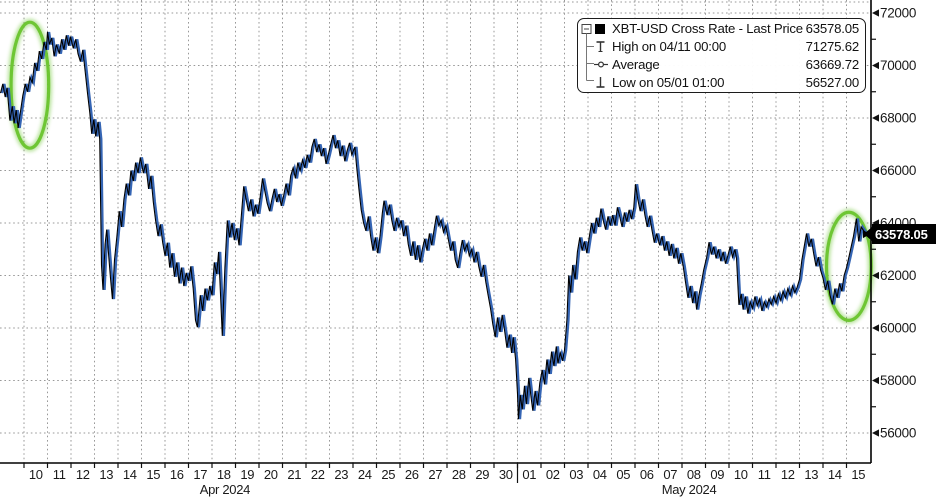 This screenshot has width=936, height=497. What do you see at coordinates (341, 474) in the screenshot?
I see `svg-text: 23` at bounding box center [341, 474].